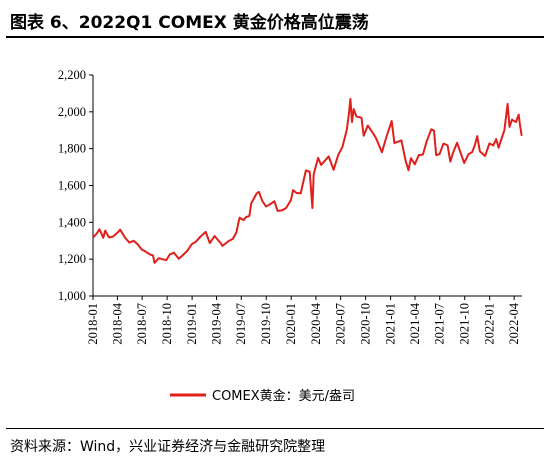 This screenshot has height=466, width=550. I want to click on x-tick-label: 2022-04, so click(514, 323).